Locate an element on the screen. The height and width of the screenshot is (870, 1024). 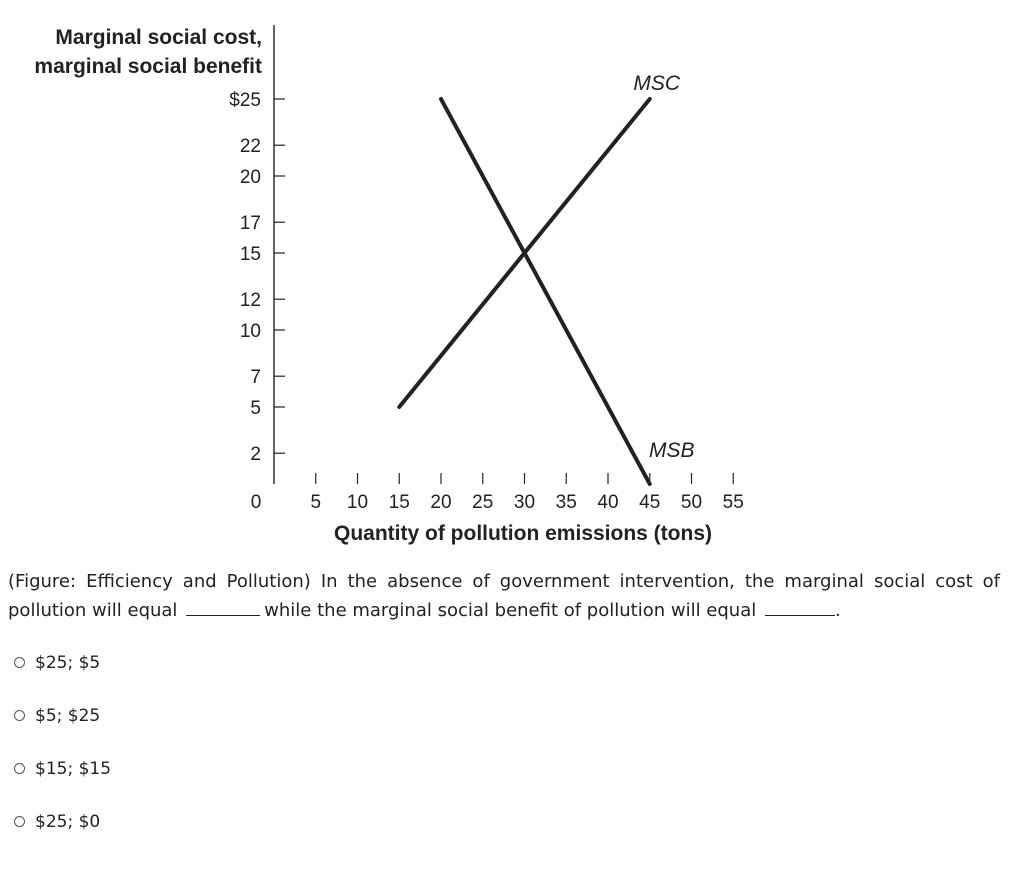
y-tick-label: 22 is located at coordinates (250, 146).